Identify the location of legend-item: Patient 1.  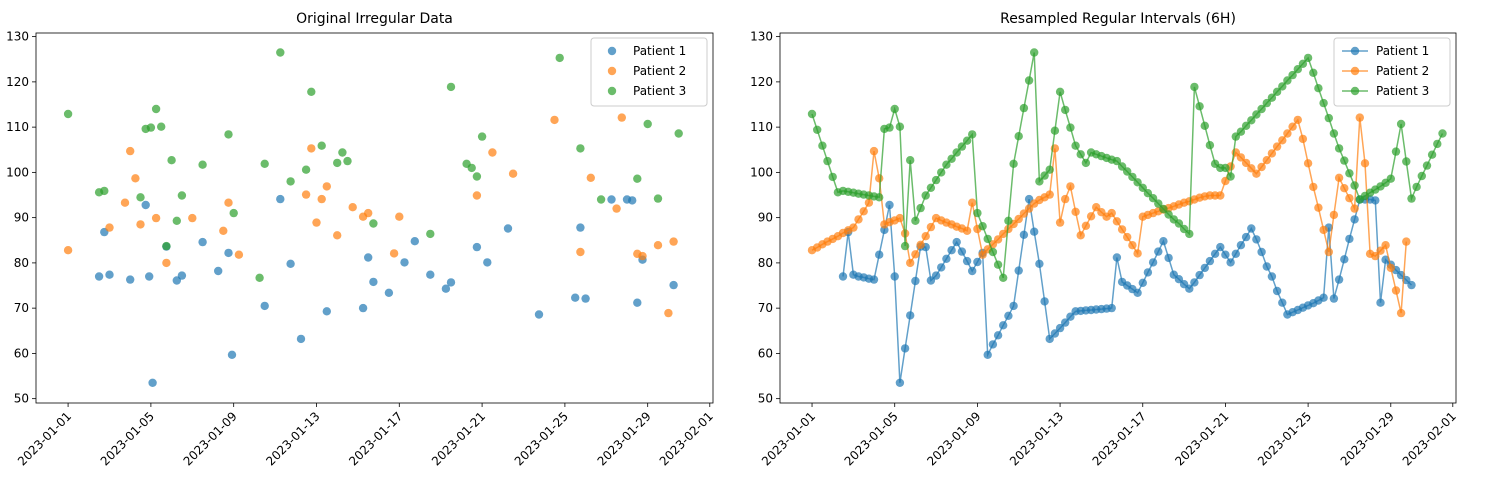
(1385, 51).